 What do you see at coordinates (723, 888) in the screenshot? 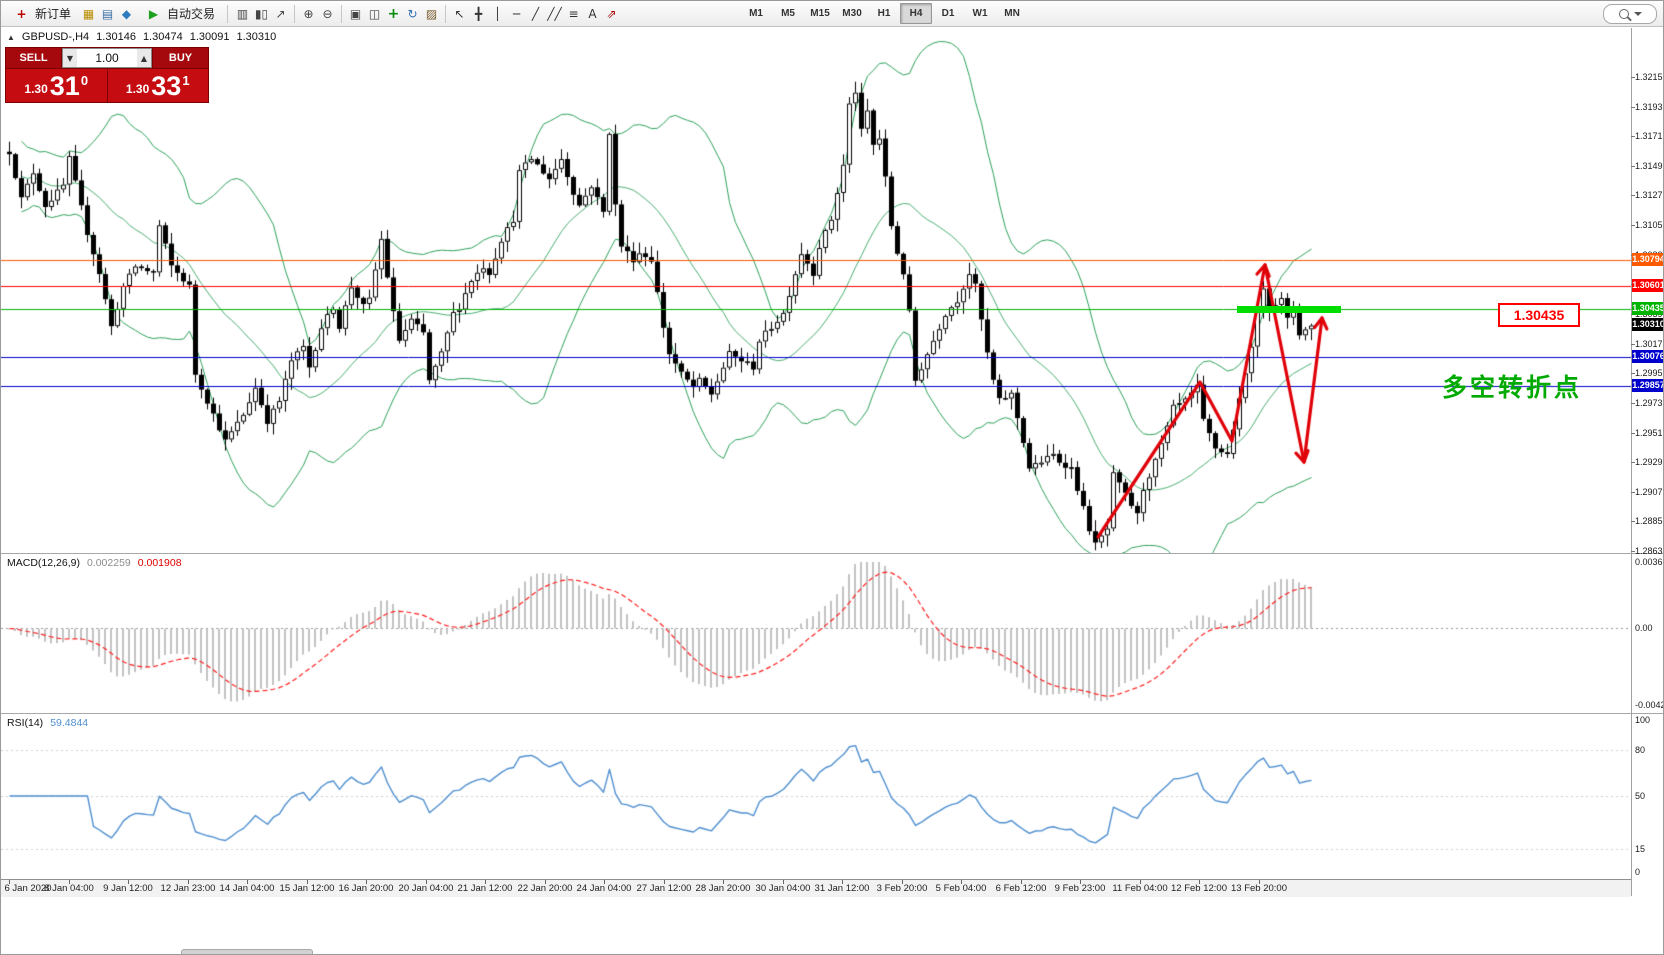
I see `time-axis-label: 28 Jan 20:00` at bounding box center [723, 888].